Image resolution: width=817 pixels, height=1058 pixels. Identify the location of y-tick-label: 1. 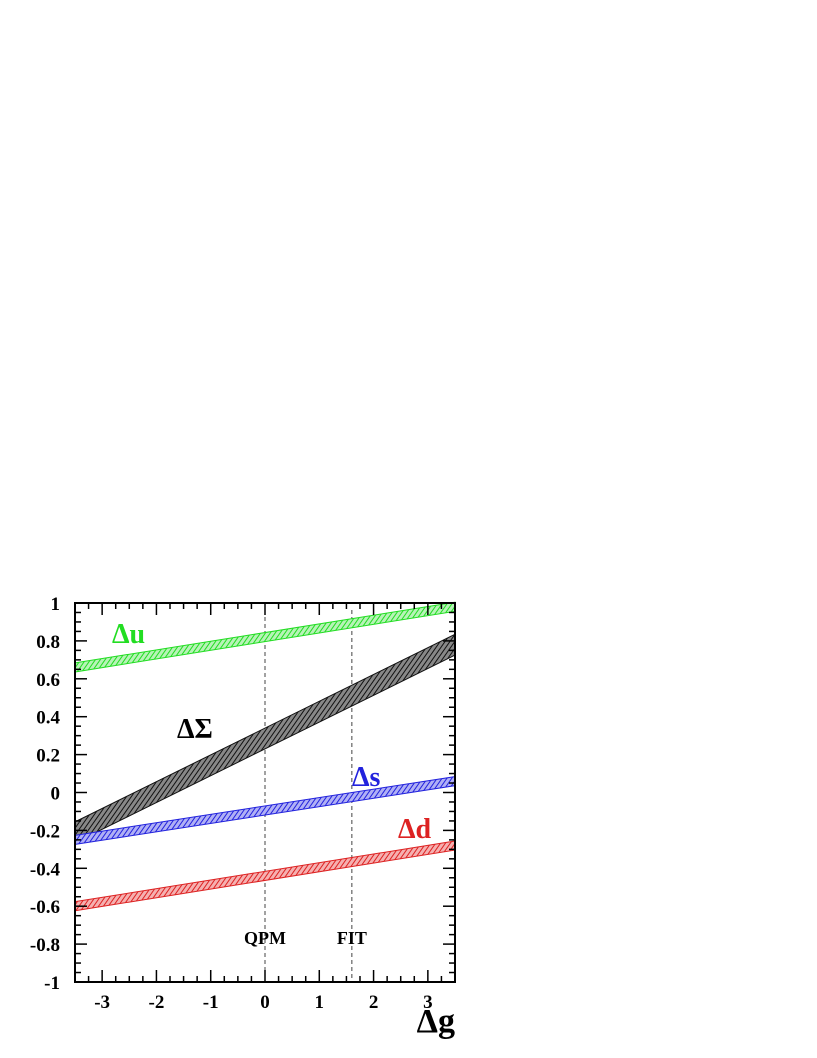
(56, 604).